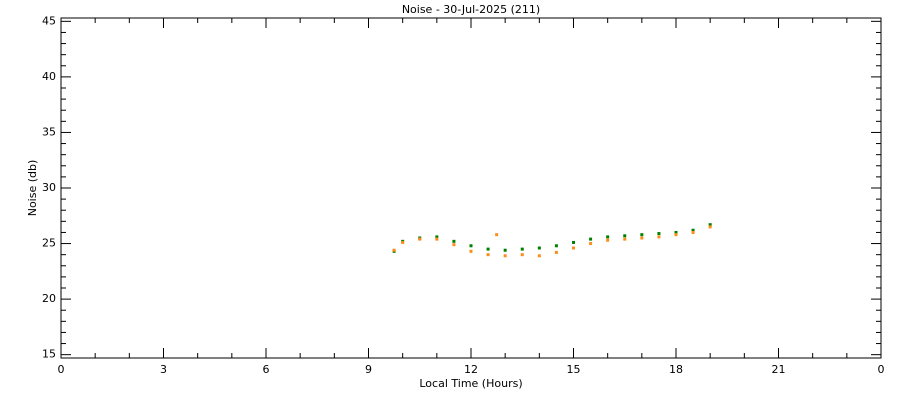  What do you see at coordinates (49, 76) in the screenshot?
I see `y-tick-label: 40` at bounding box center [49, 76].